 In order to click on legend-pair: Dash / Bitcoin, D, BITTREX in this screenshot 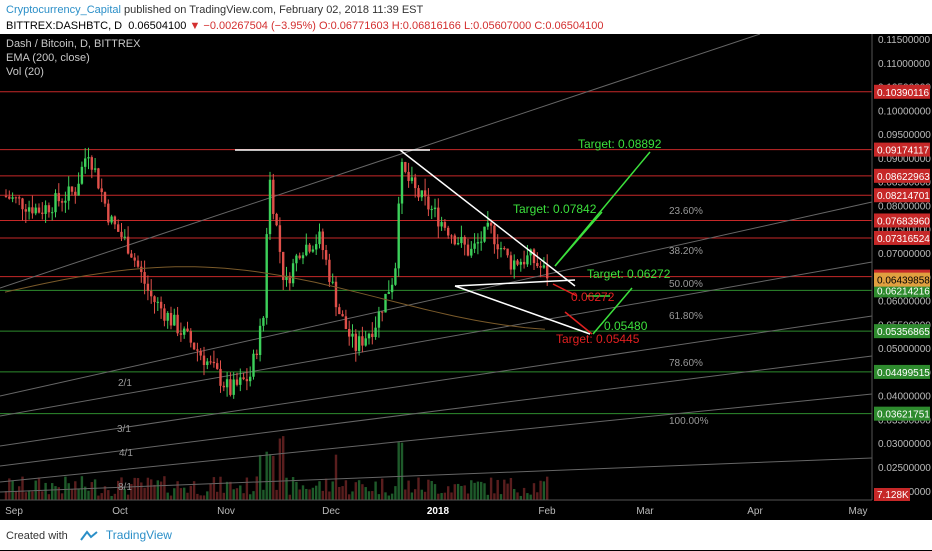, I will do `click(73, 44)`.